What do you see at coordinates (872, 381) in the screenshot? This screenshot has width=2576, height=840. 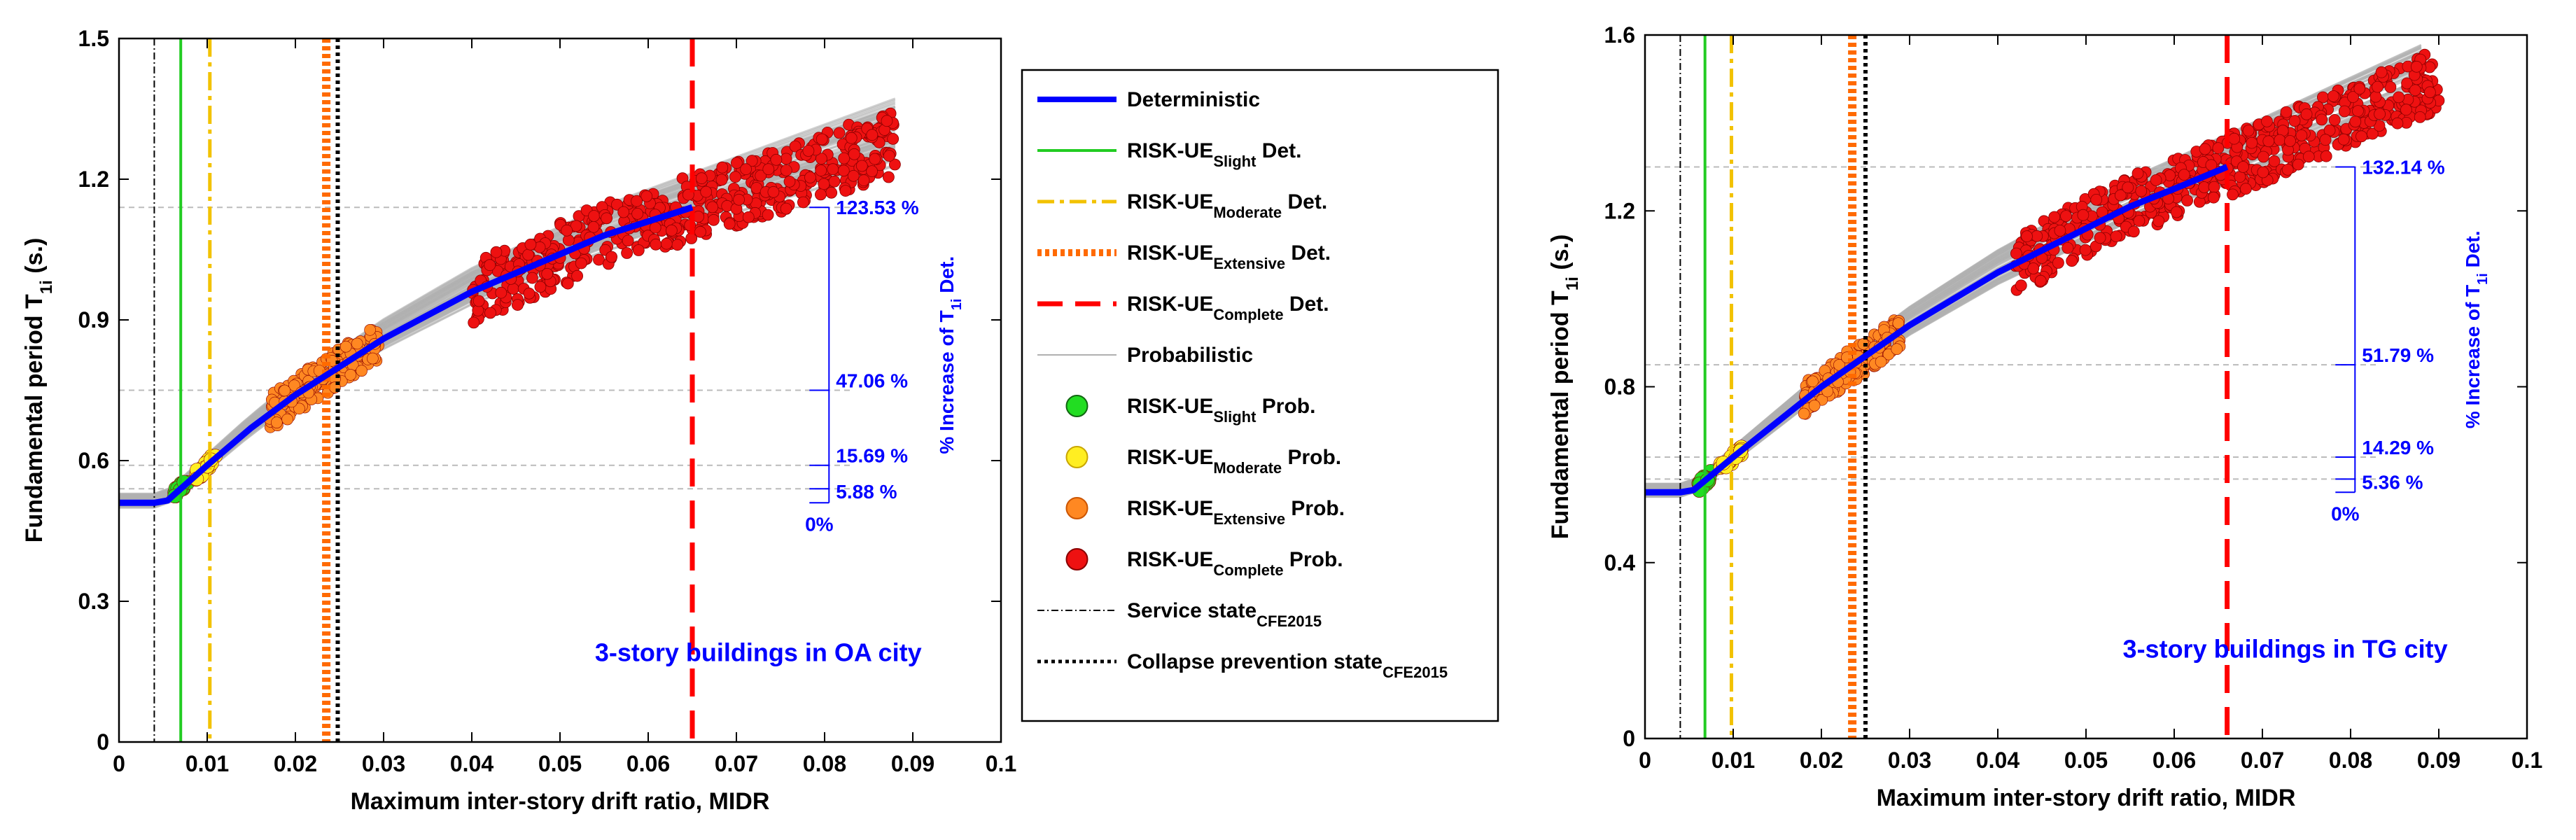 I see `percent-label: 47.06 %` at bounding box center [872, 381].